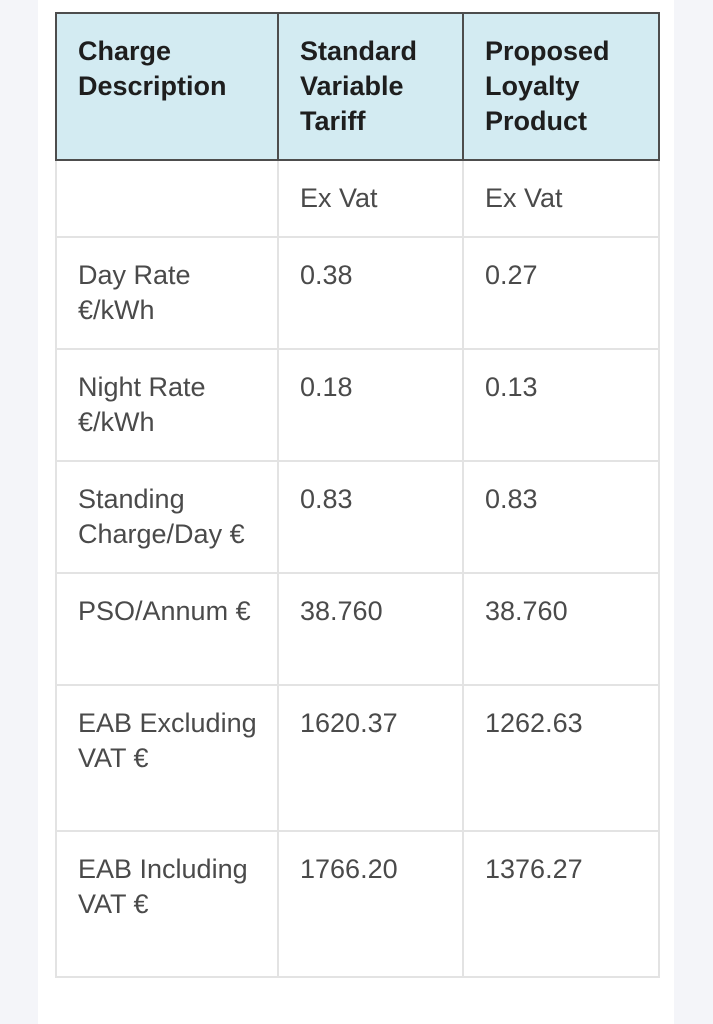 The height and width of the screenshot is (1024, 713). I want to click on table-row: EAB Excluding VAT € 1620.37 1262.63, so click(357, 758).